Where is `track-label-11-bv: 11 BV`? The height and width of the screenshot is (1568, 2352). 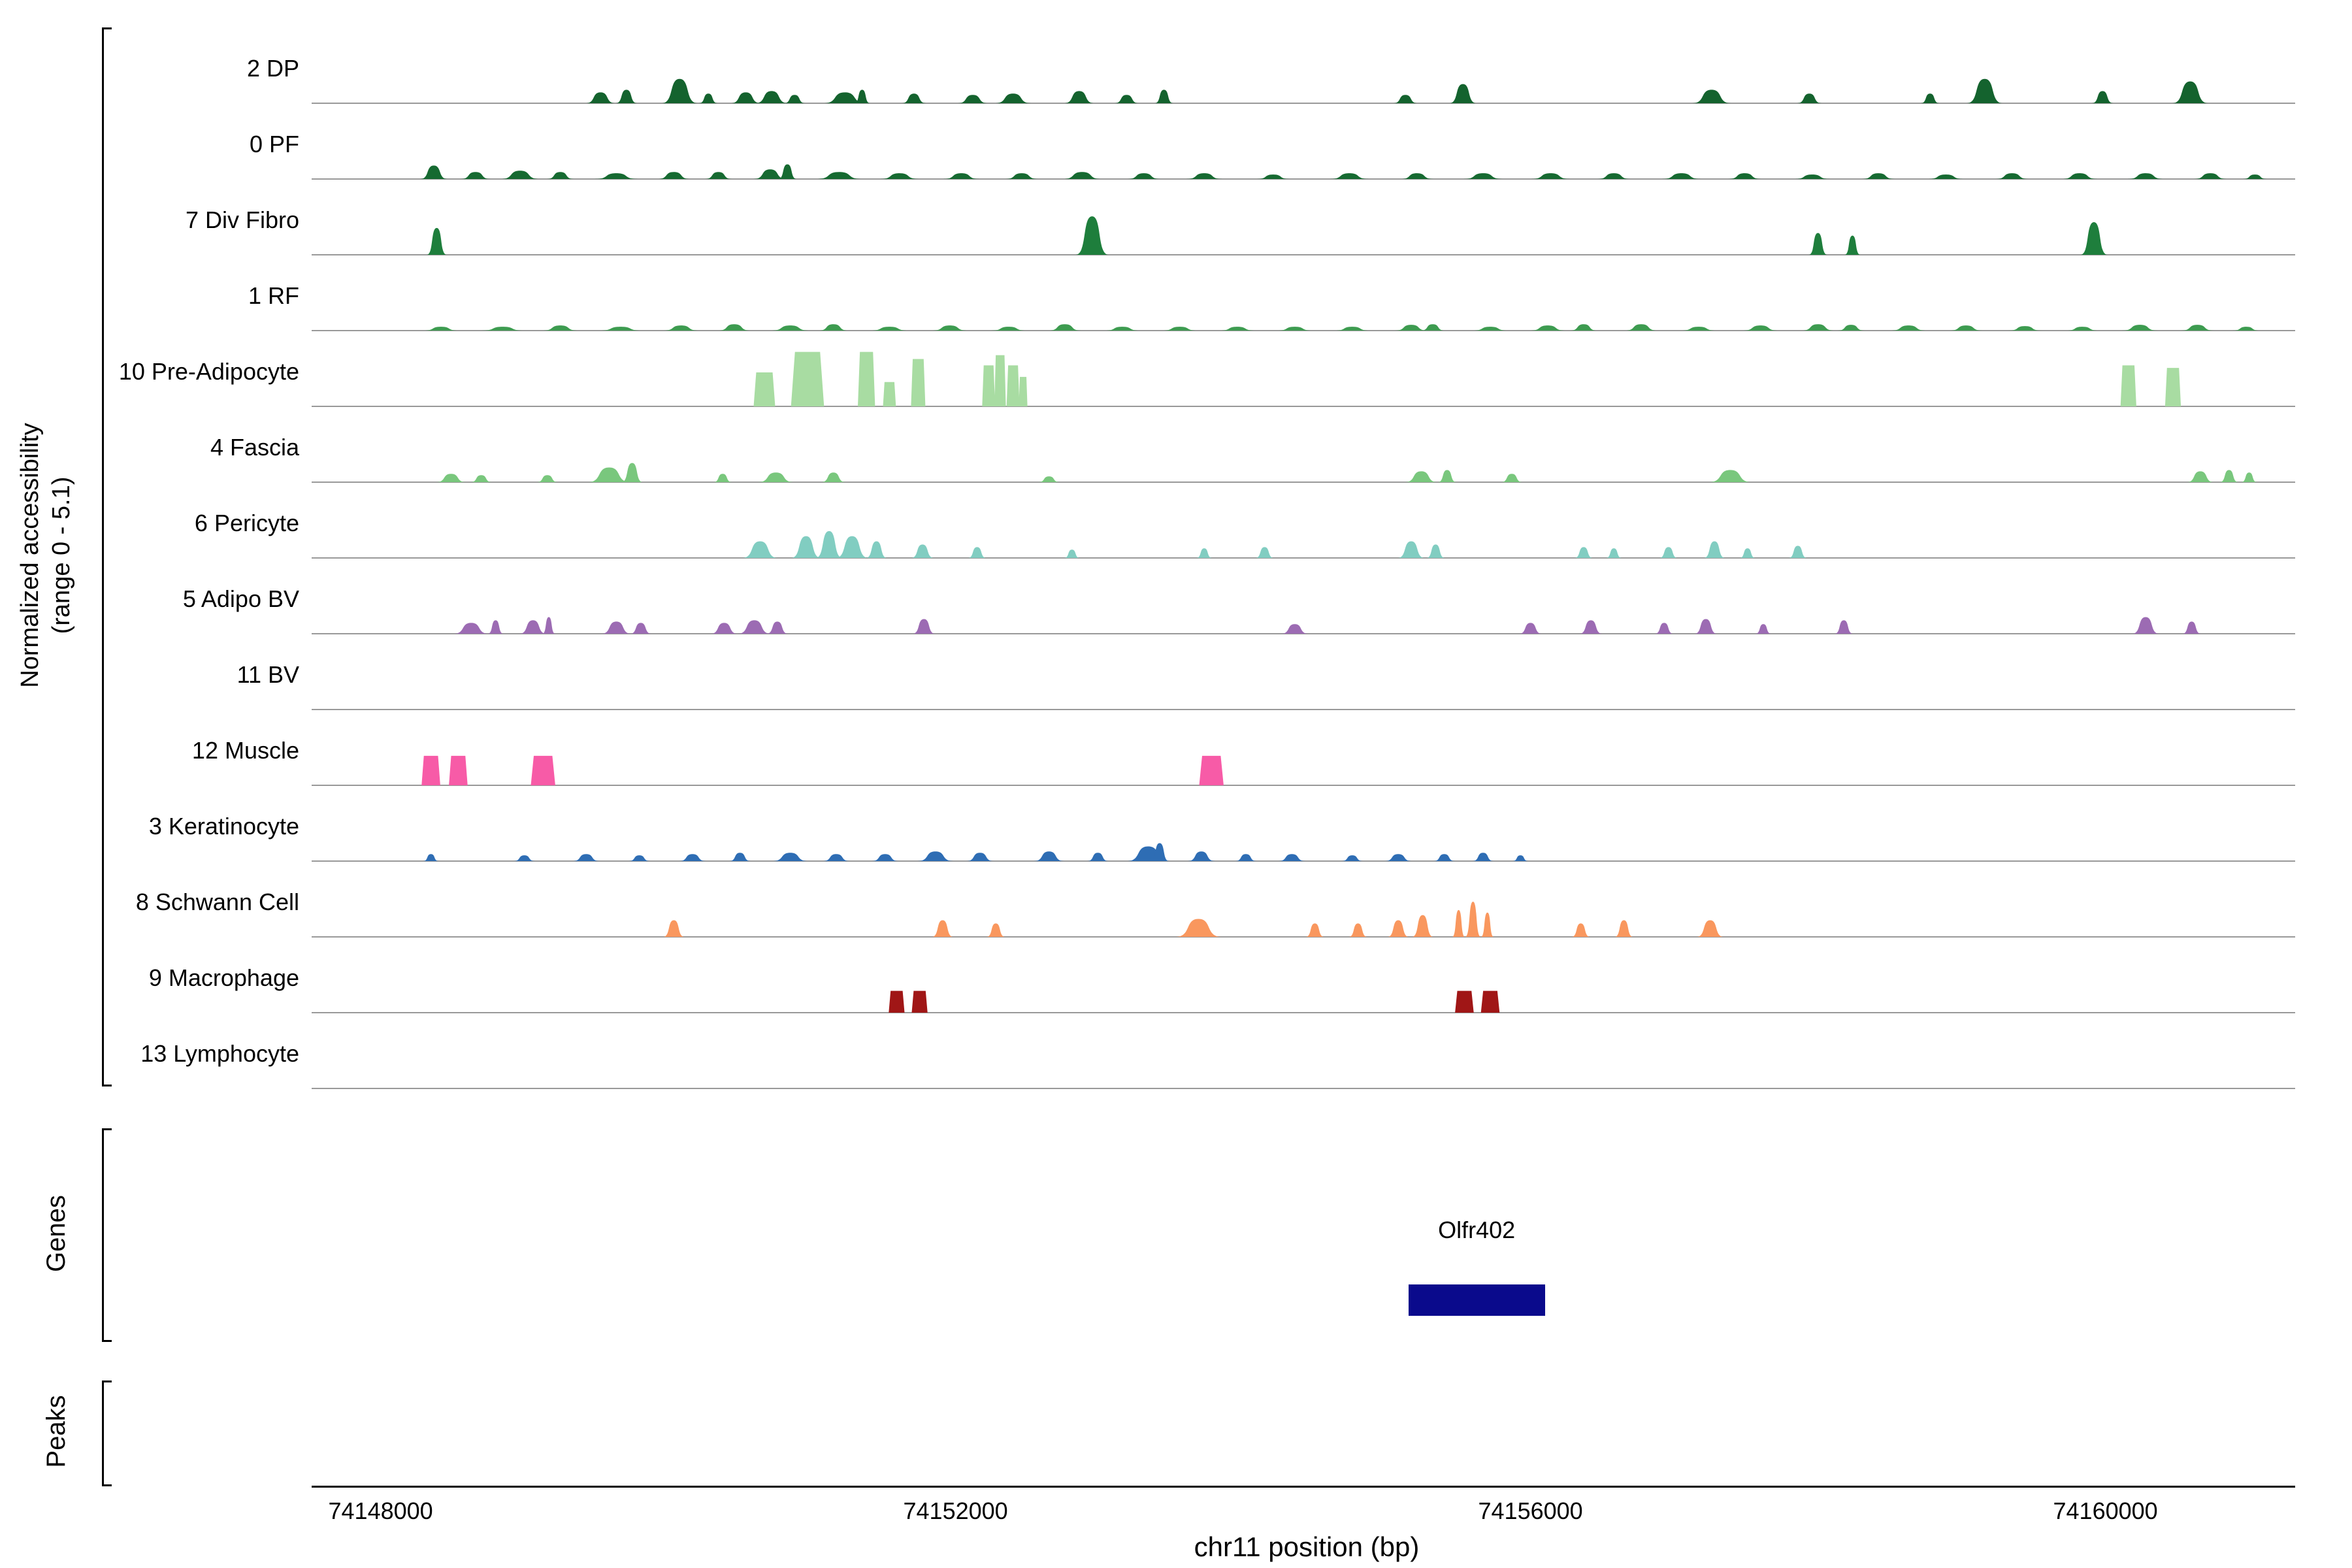
track-label-11-bv: 11 BV is located at coordinates (268, 674).